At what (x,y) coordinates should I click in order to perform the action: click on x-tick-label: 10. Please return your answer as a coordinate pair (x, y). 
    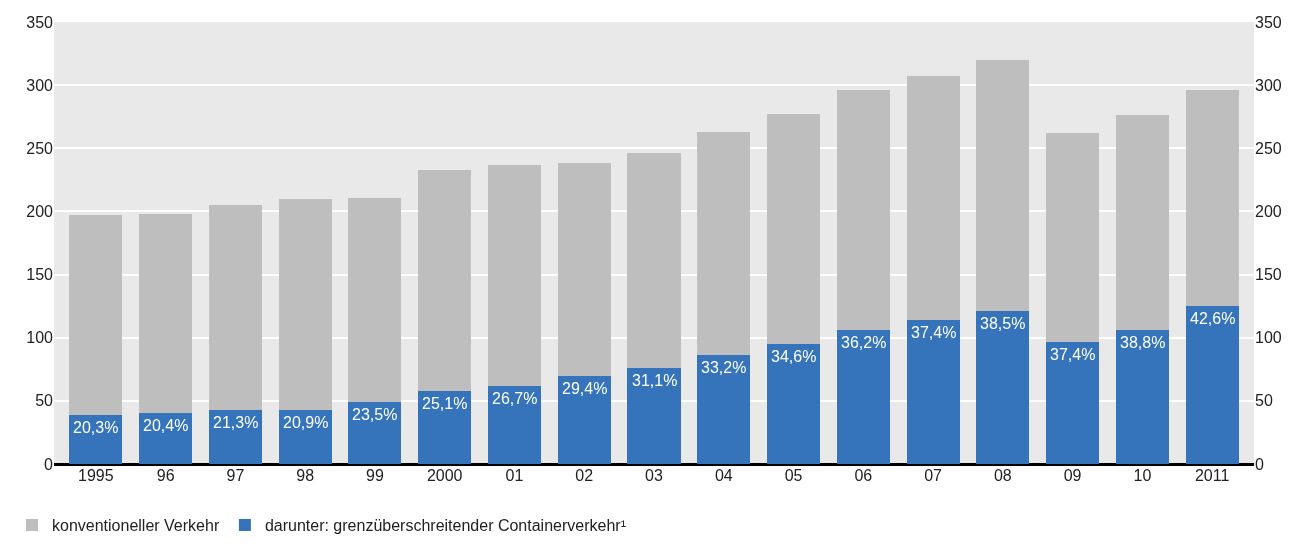
    Looking at the image, I should click on (1142, 475).